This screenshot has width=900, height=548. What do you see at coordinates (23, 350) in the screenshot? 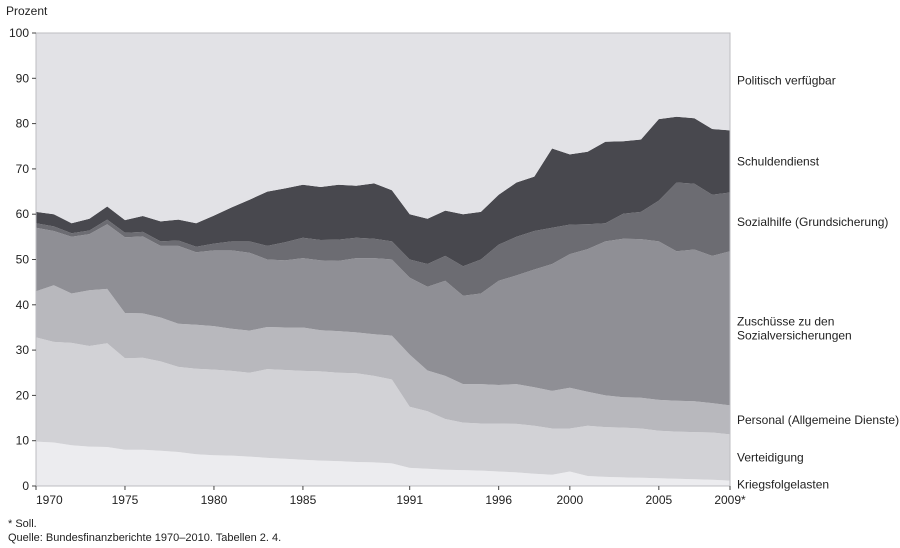
I see `y-tick-label: 30` at bounding box center [23, 350].